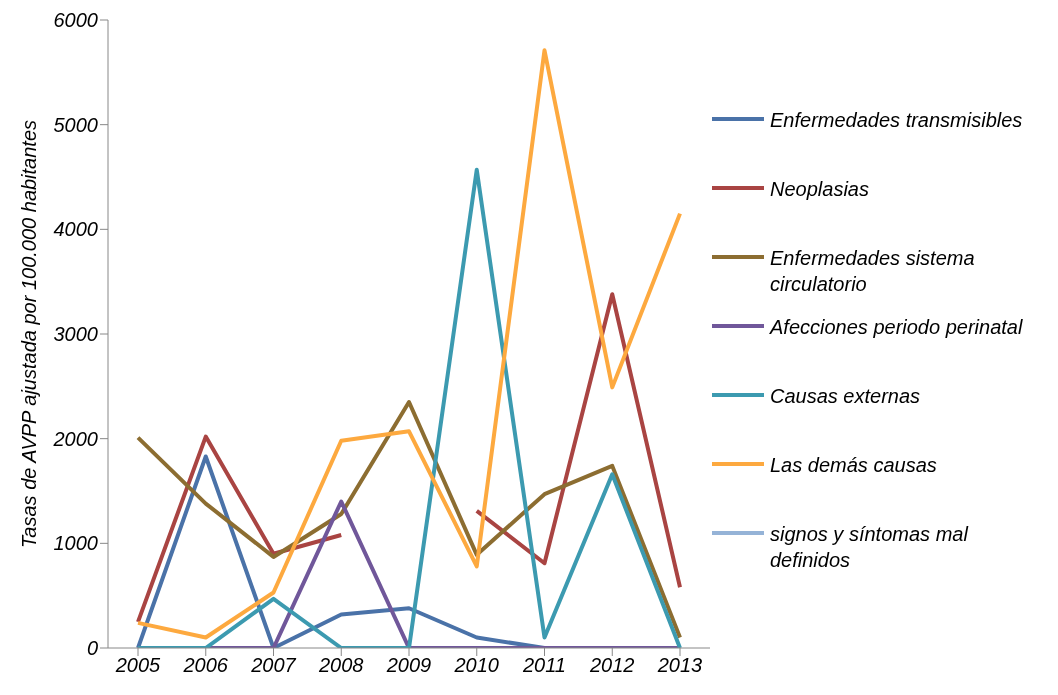  Describe the element at coordinates (138, 665) in the screenshot. I see `x-tick-label: 2005` at that location.